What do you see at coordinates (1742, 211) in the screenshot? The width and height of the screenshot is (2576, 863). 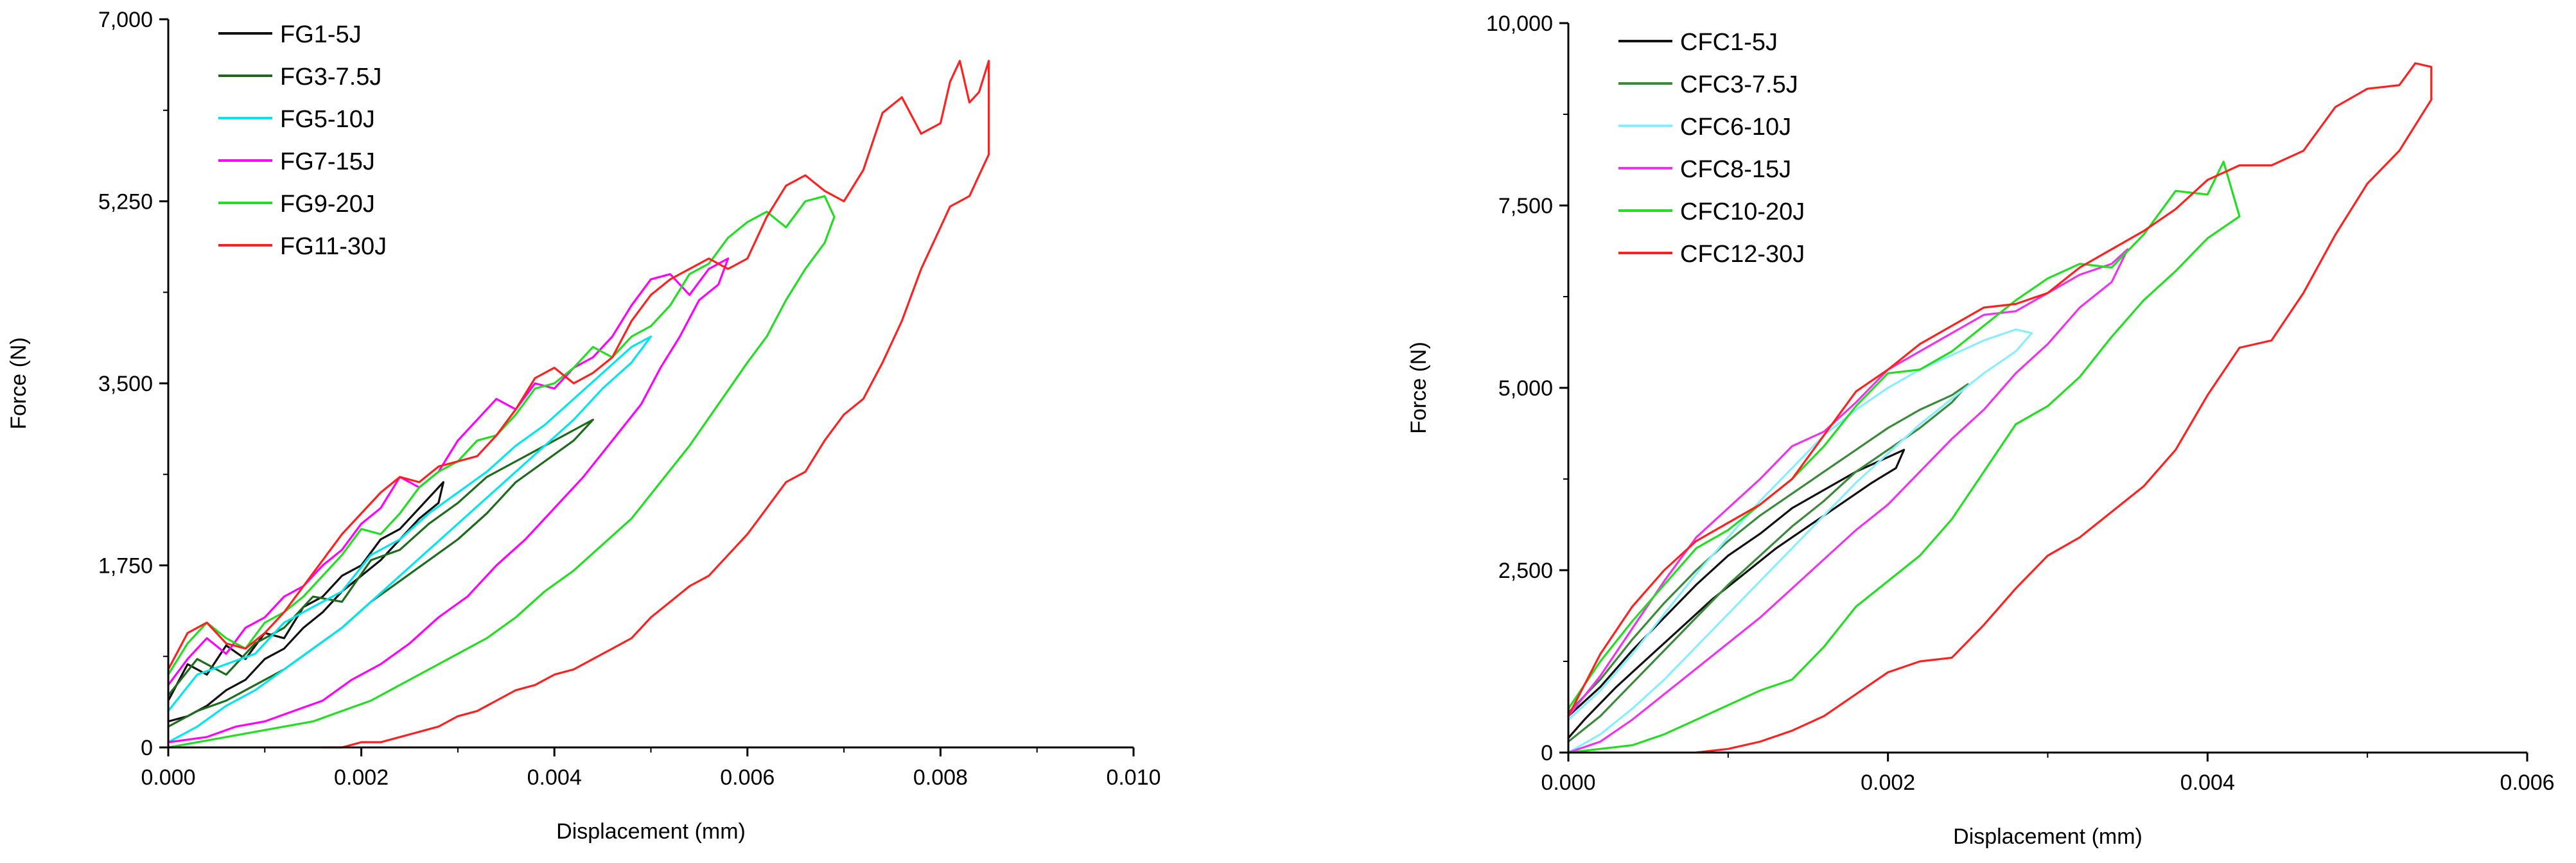 I see `legend-entry-label: CFC10-20J` at bounding box center [1742, 211].